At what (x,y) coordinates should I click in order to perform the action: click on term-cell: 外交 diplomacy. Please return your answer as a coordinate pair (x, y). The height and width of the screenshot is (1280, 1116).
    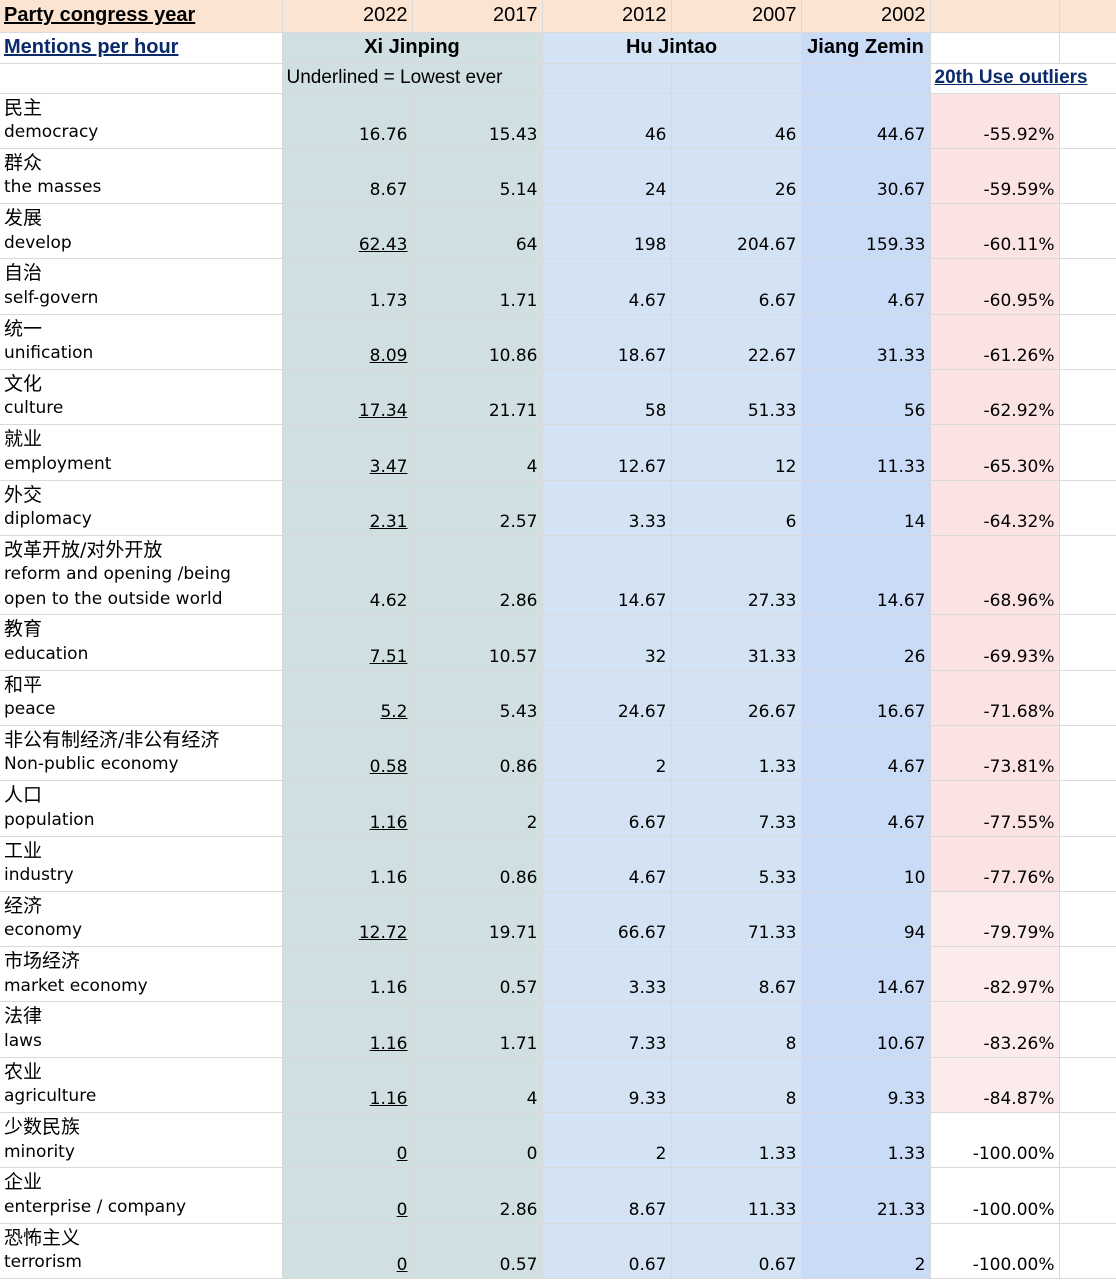
    Looking at the image, I should click on (141, 508).